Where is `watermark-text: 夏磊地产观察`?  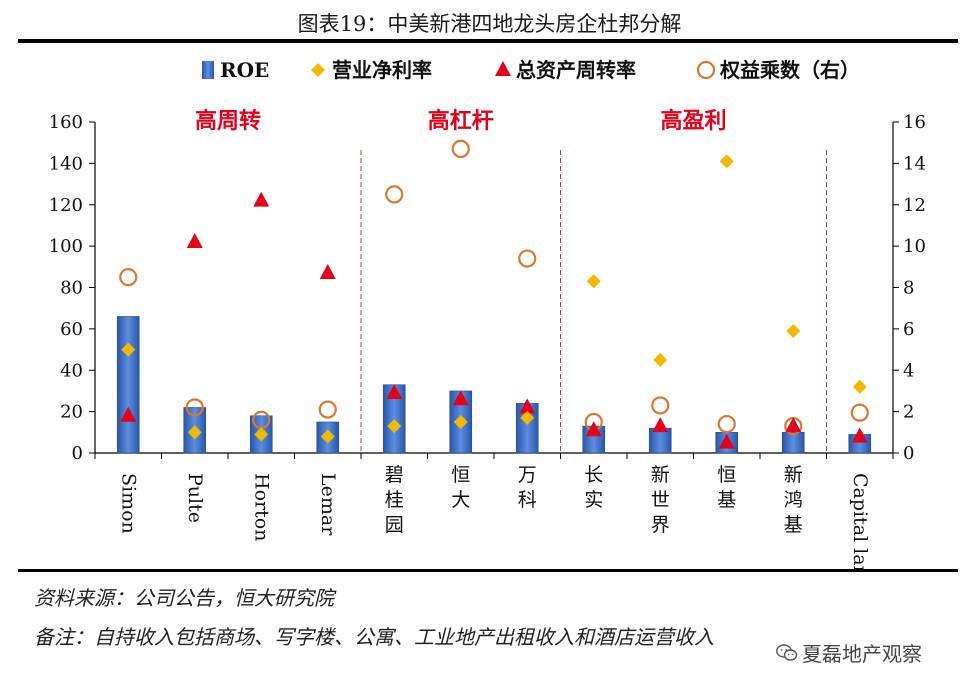 watermark-text: 夏磊地产观察 is located at coordinates (862, 654).